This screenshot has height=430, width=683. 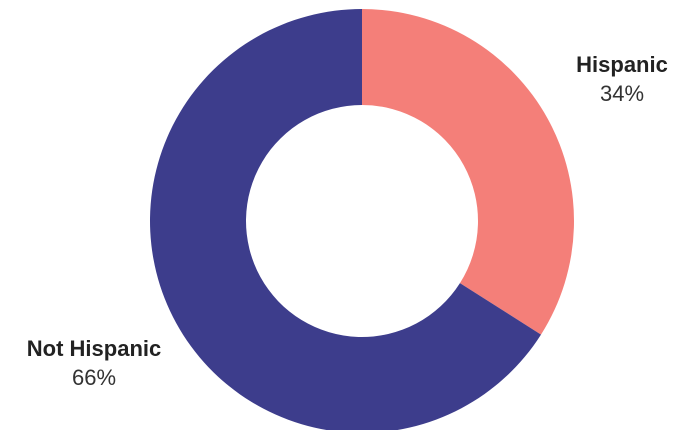 What do you see at coordinates (622, 93) in the screenshot?
I see `slice-percent-hispanic: 34%` at bounding box center [622, 93].